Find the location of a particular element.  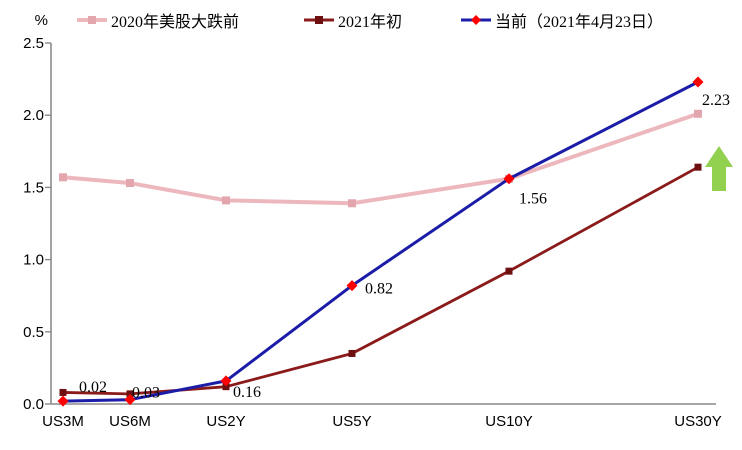

y-tick-label: 1.5 is located at coordinates (33, 187).